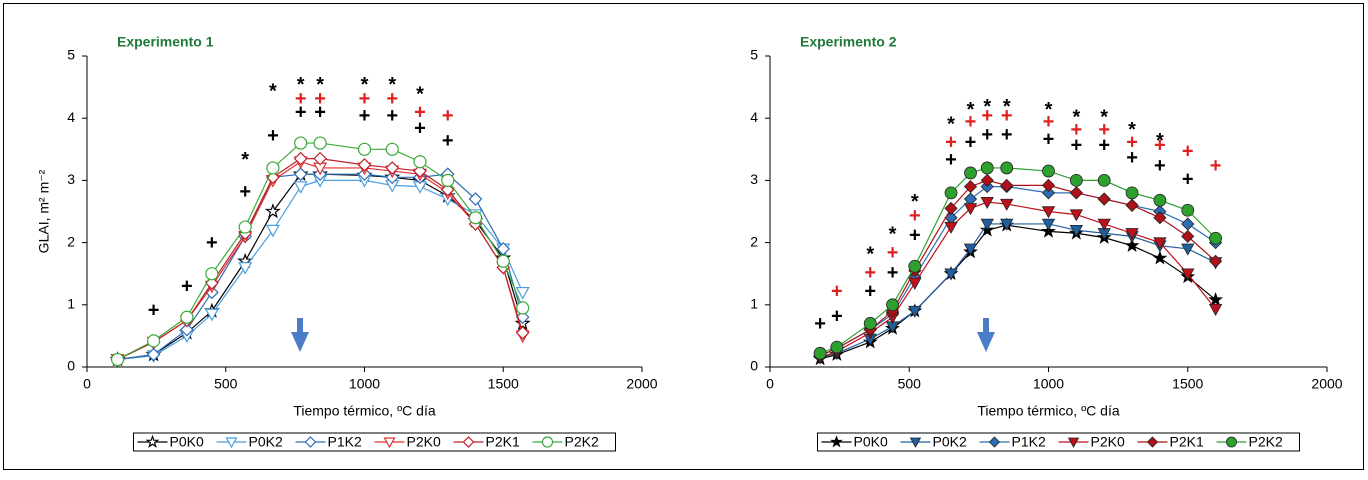 The height and width of the screenshot is (480, 1368). What do you see at coordinates (71, 179) in the screenshot?
I see `y-tick-label: 3` at bounding box center [71, 179].